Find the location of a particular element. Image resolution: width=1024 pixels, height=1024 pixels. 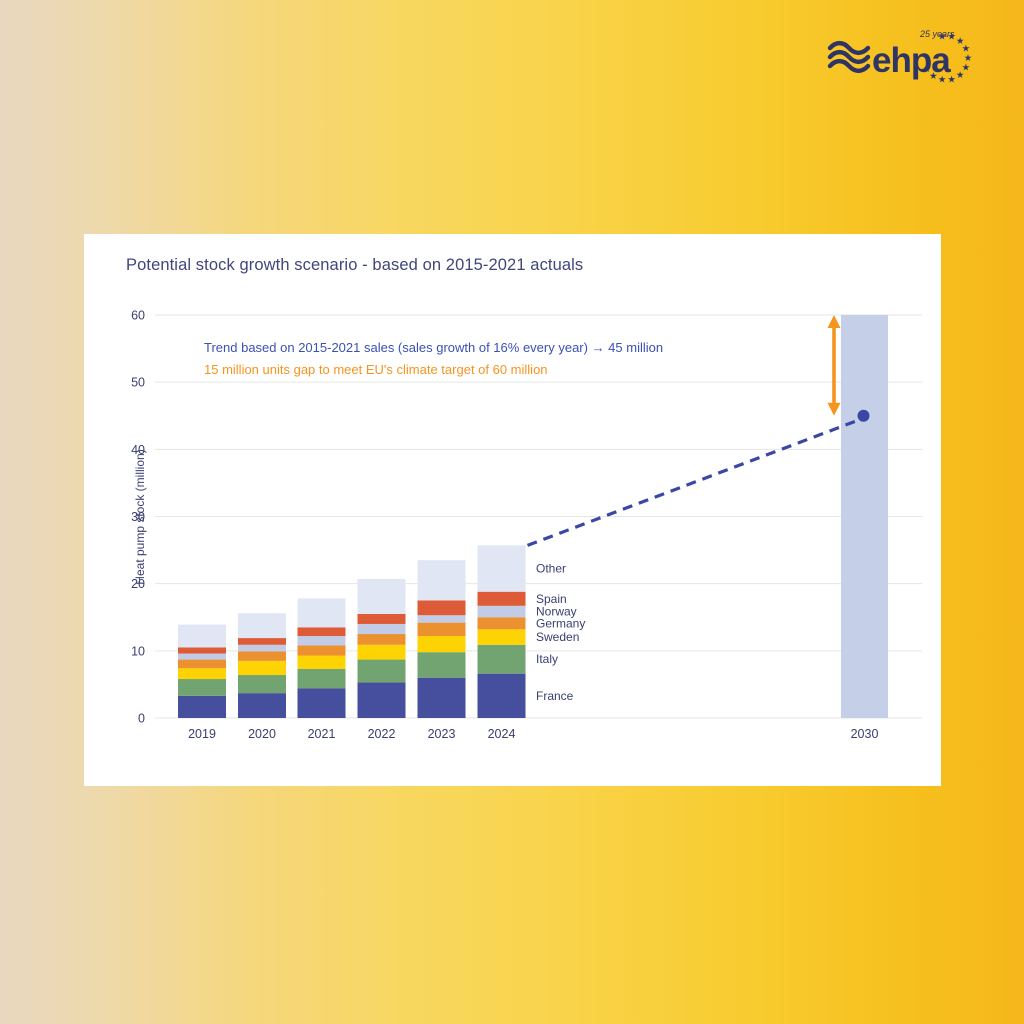

bar-segment-2020-norway is located at coordinates (262, 648).